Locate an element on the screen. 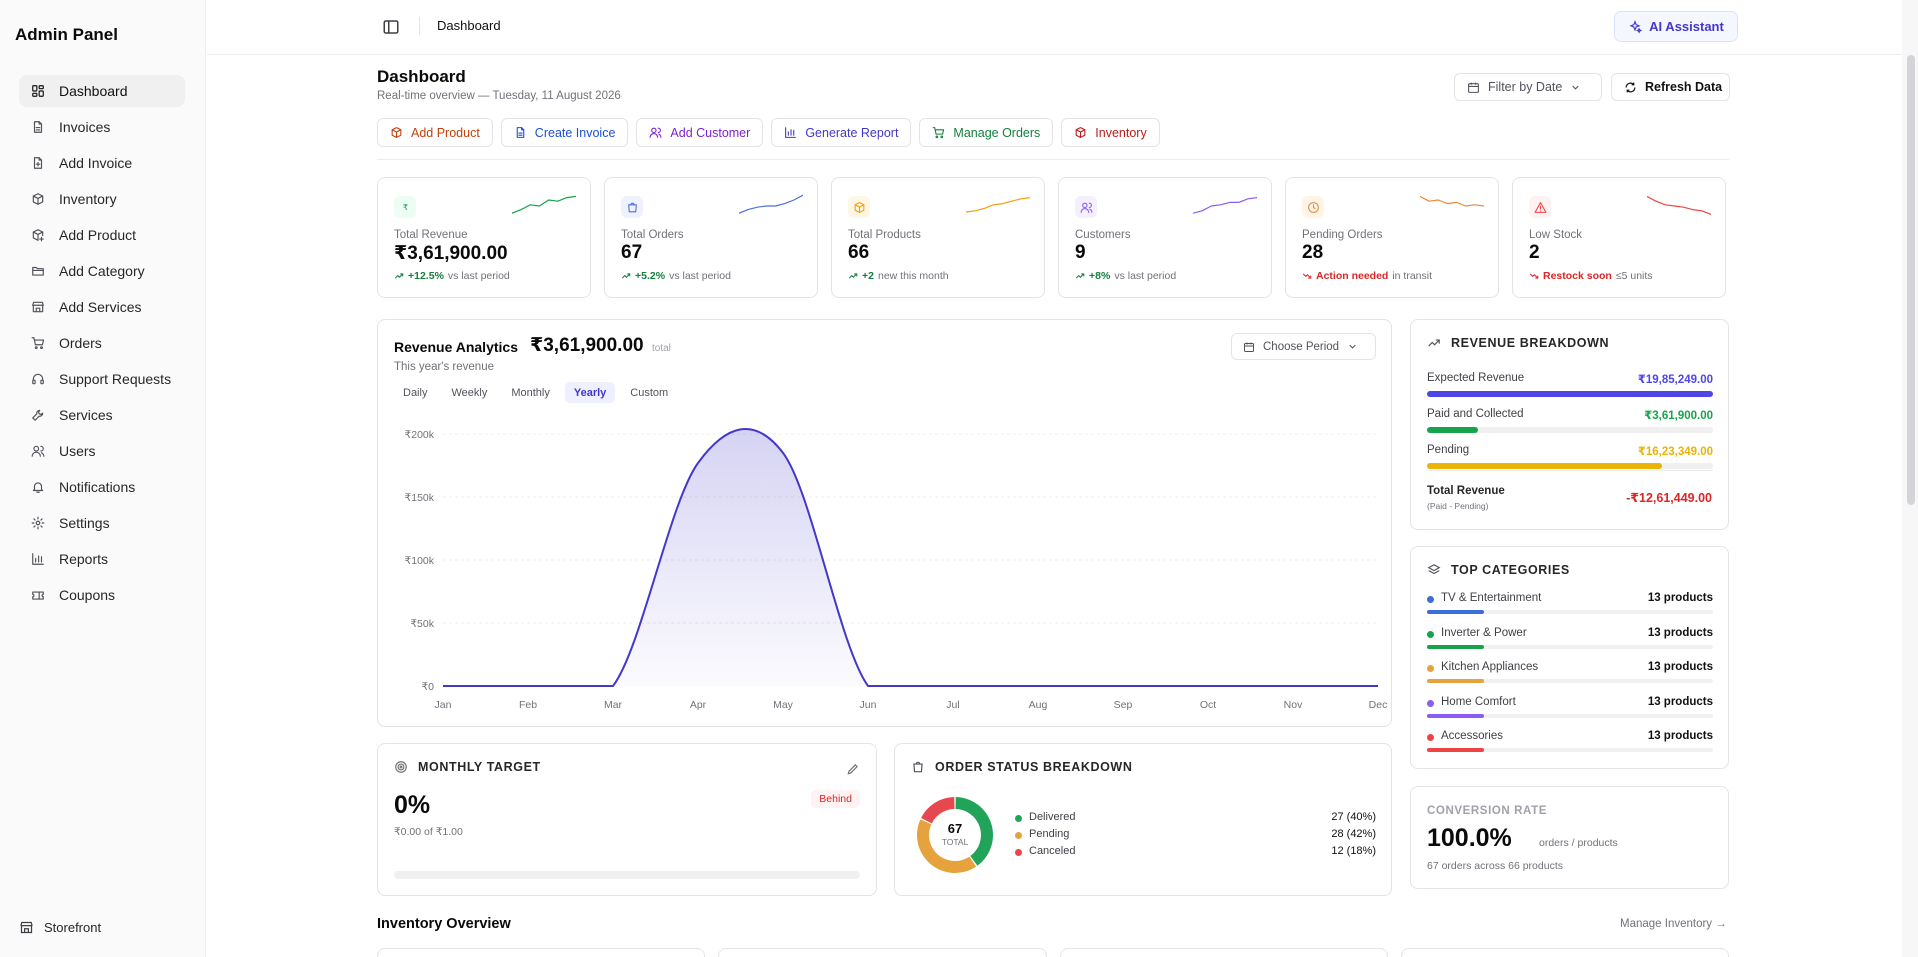  box-icon is located at coordinates (38, 199).